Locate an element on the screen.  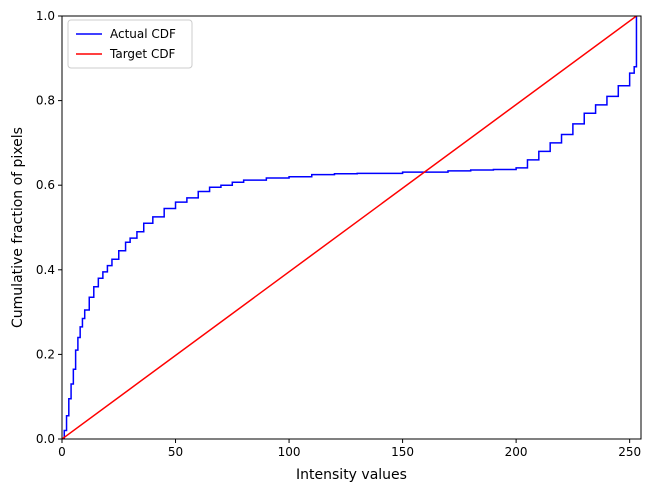
legend: Actual CDF Target CDF is located at coordinates (130, 44).